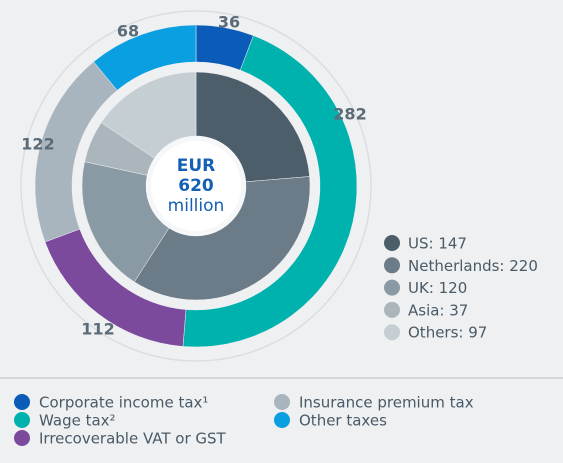  Describe the element at coordinates (77, 421) in the screenshot. I see `legend-label: Wage tax²` at that location.